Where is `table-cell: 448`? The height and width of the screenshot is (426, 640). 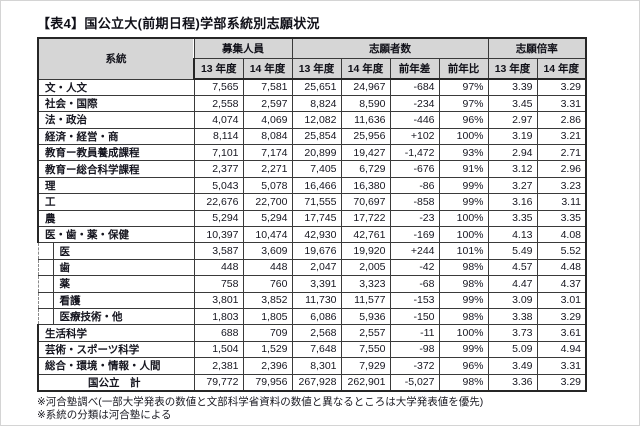
table-cell: 448 is located at coordinates (218, 267).